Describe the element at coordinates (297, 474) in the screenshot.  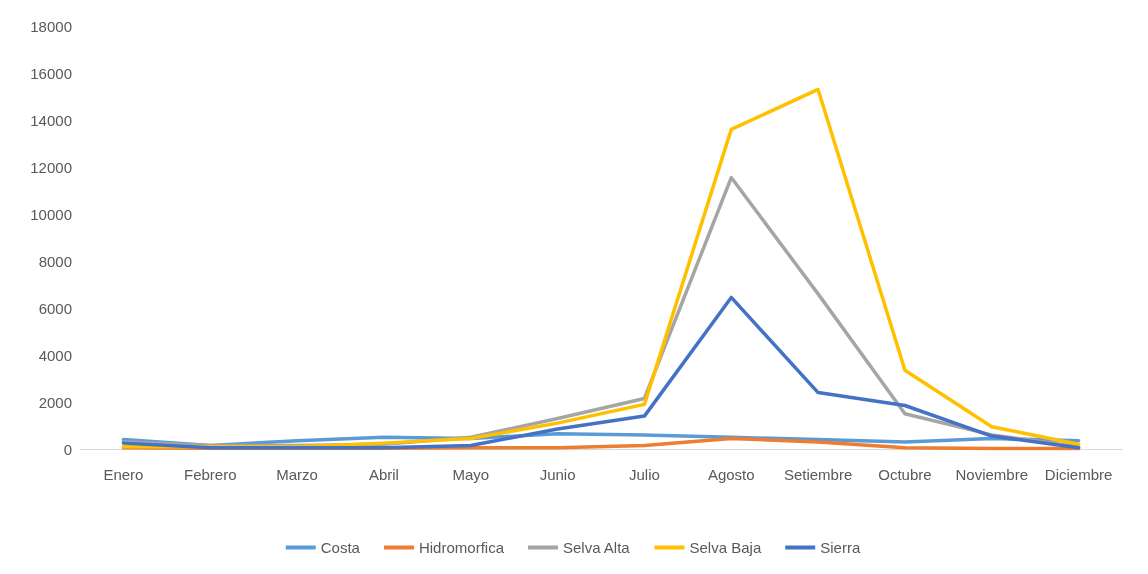
I see `x-tick-label: Marzo` at that location.